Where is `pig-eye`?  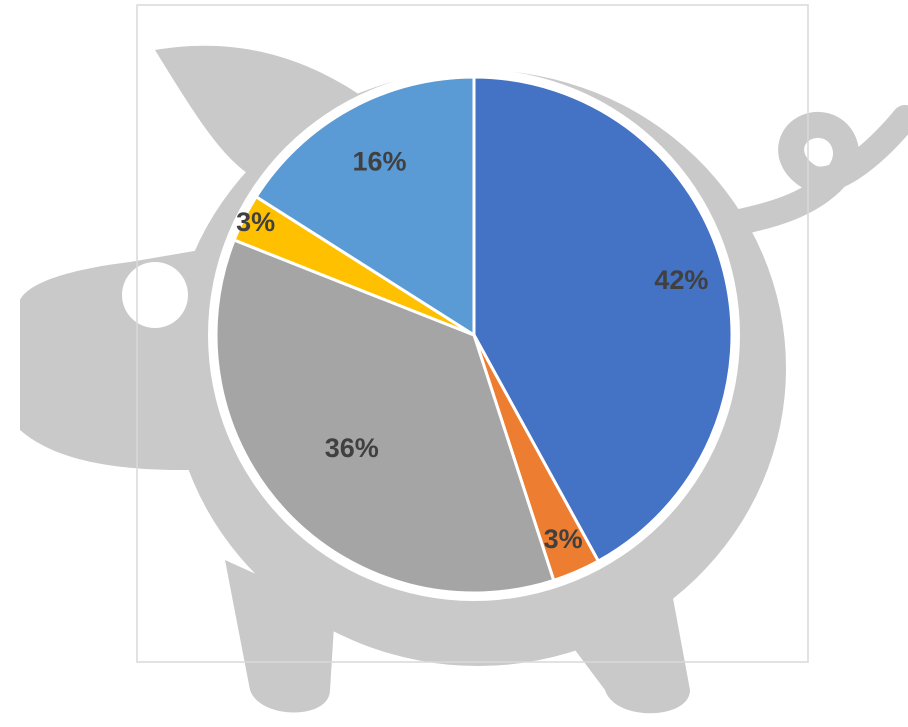 pig-eye is located at coordinates (155, 295).